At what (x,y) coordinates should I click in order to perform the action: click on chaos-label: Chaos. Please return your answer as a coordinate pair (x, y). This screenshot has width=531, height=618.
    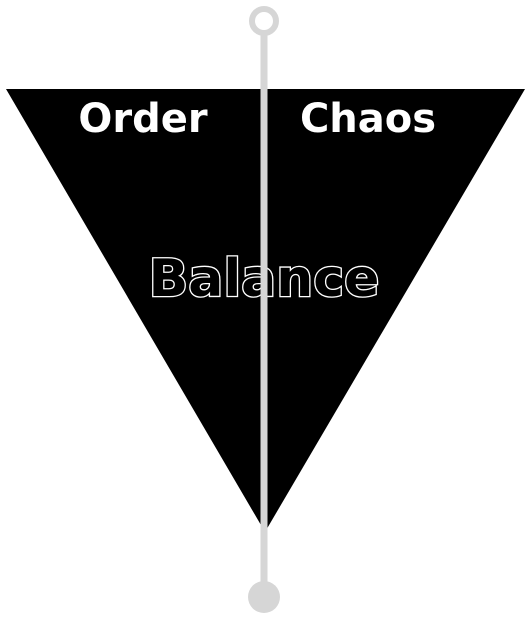
    Looking at the image, I should click on (368, 119).